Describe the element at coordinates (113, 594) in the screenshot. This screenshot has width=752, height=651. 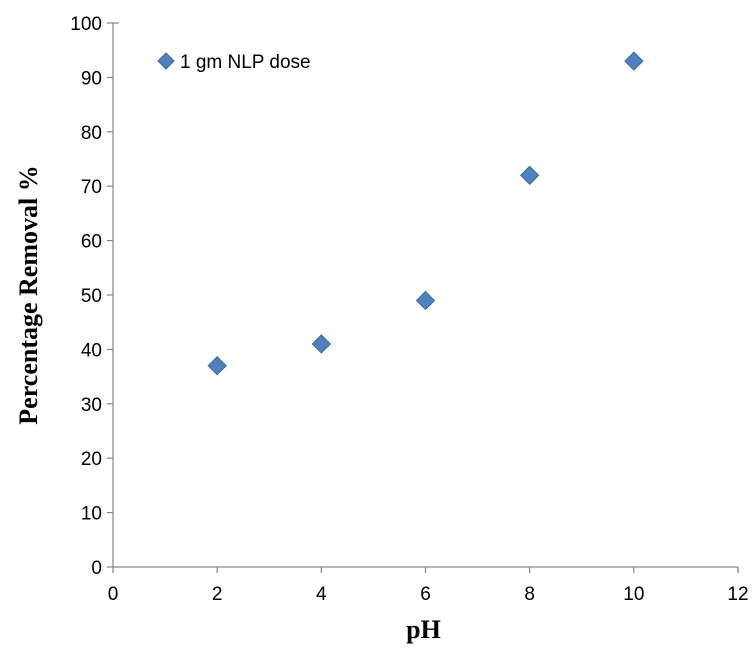
I see `x-tick-label: 0` at that location.